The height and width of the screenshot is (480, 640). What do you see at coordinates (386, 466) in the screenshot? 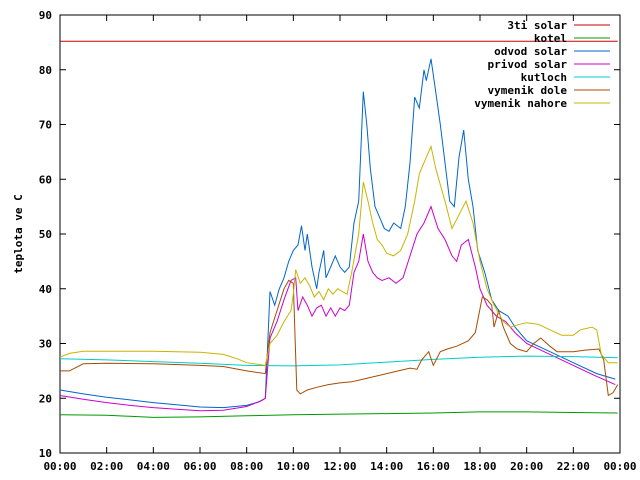
I see `x-tick-label: 14:00` at bounding box center [386, 466].